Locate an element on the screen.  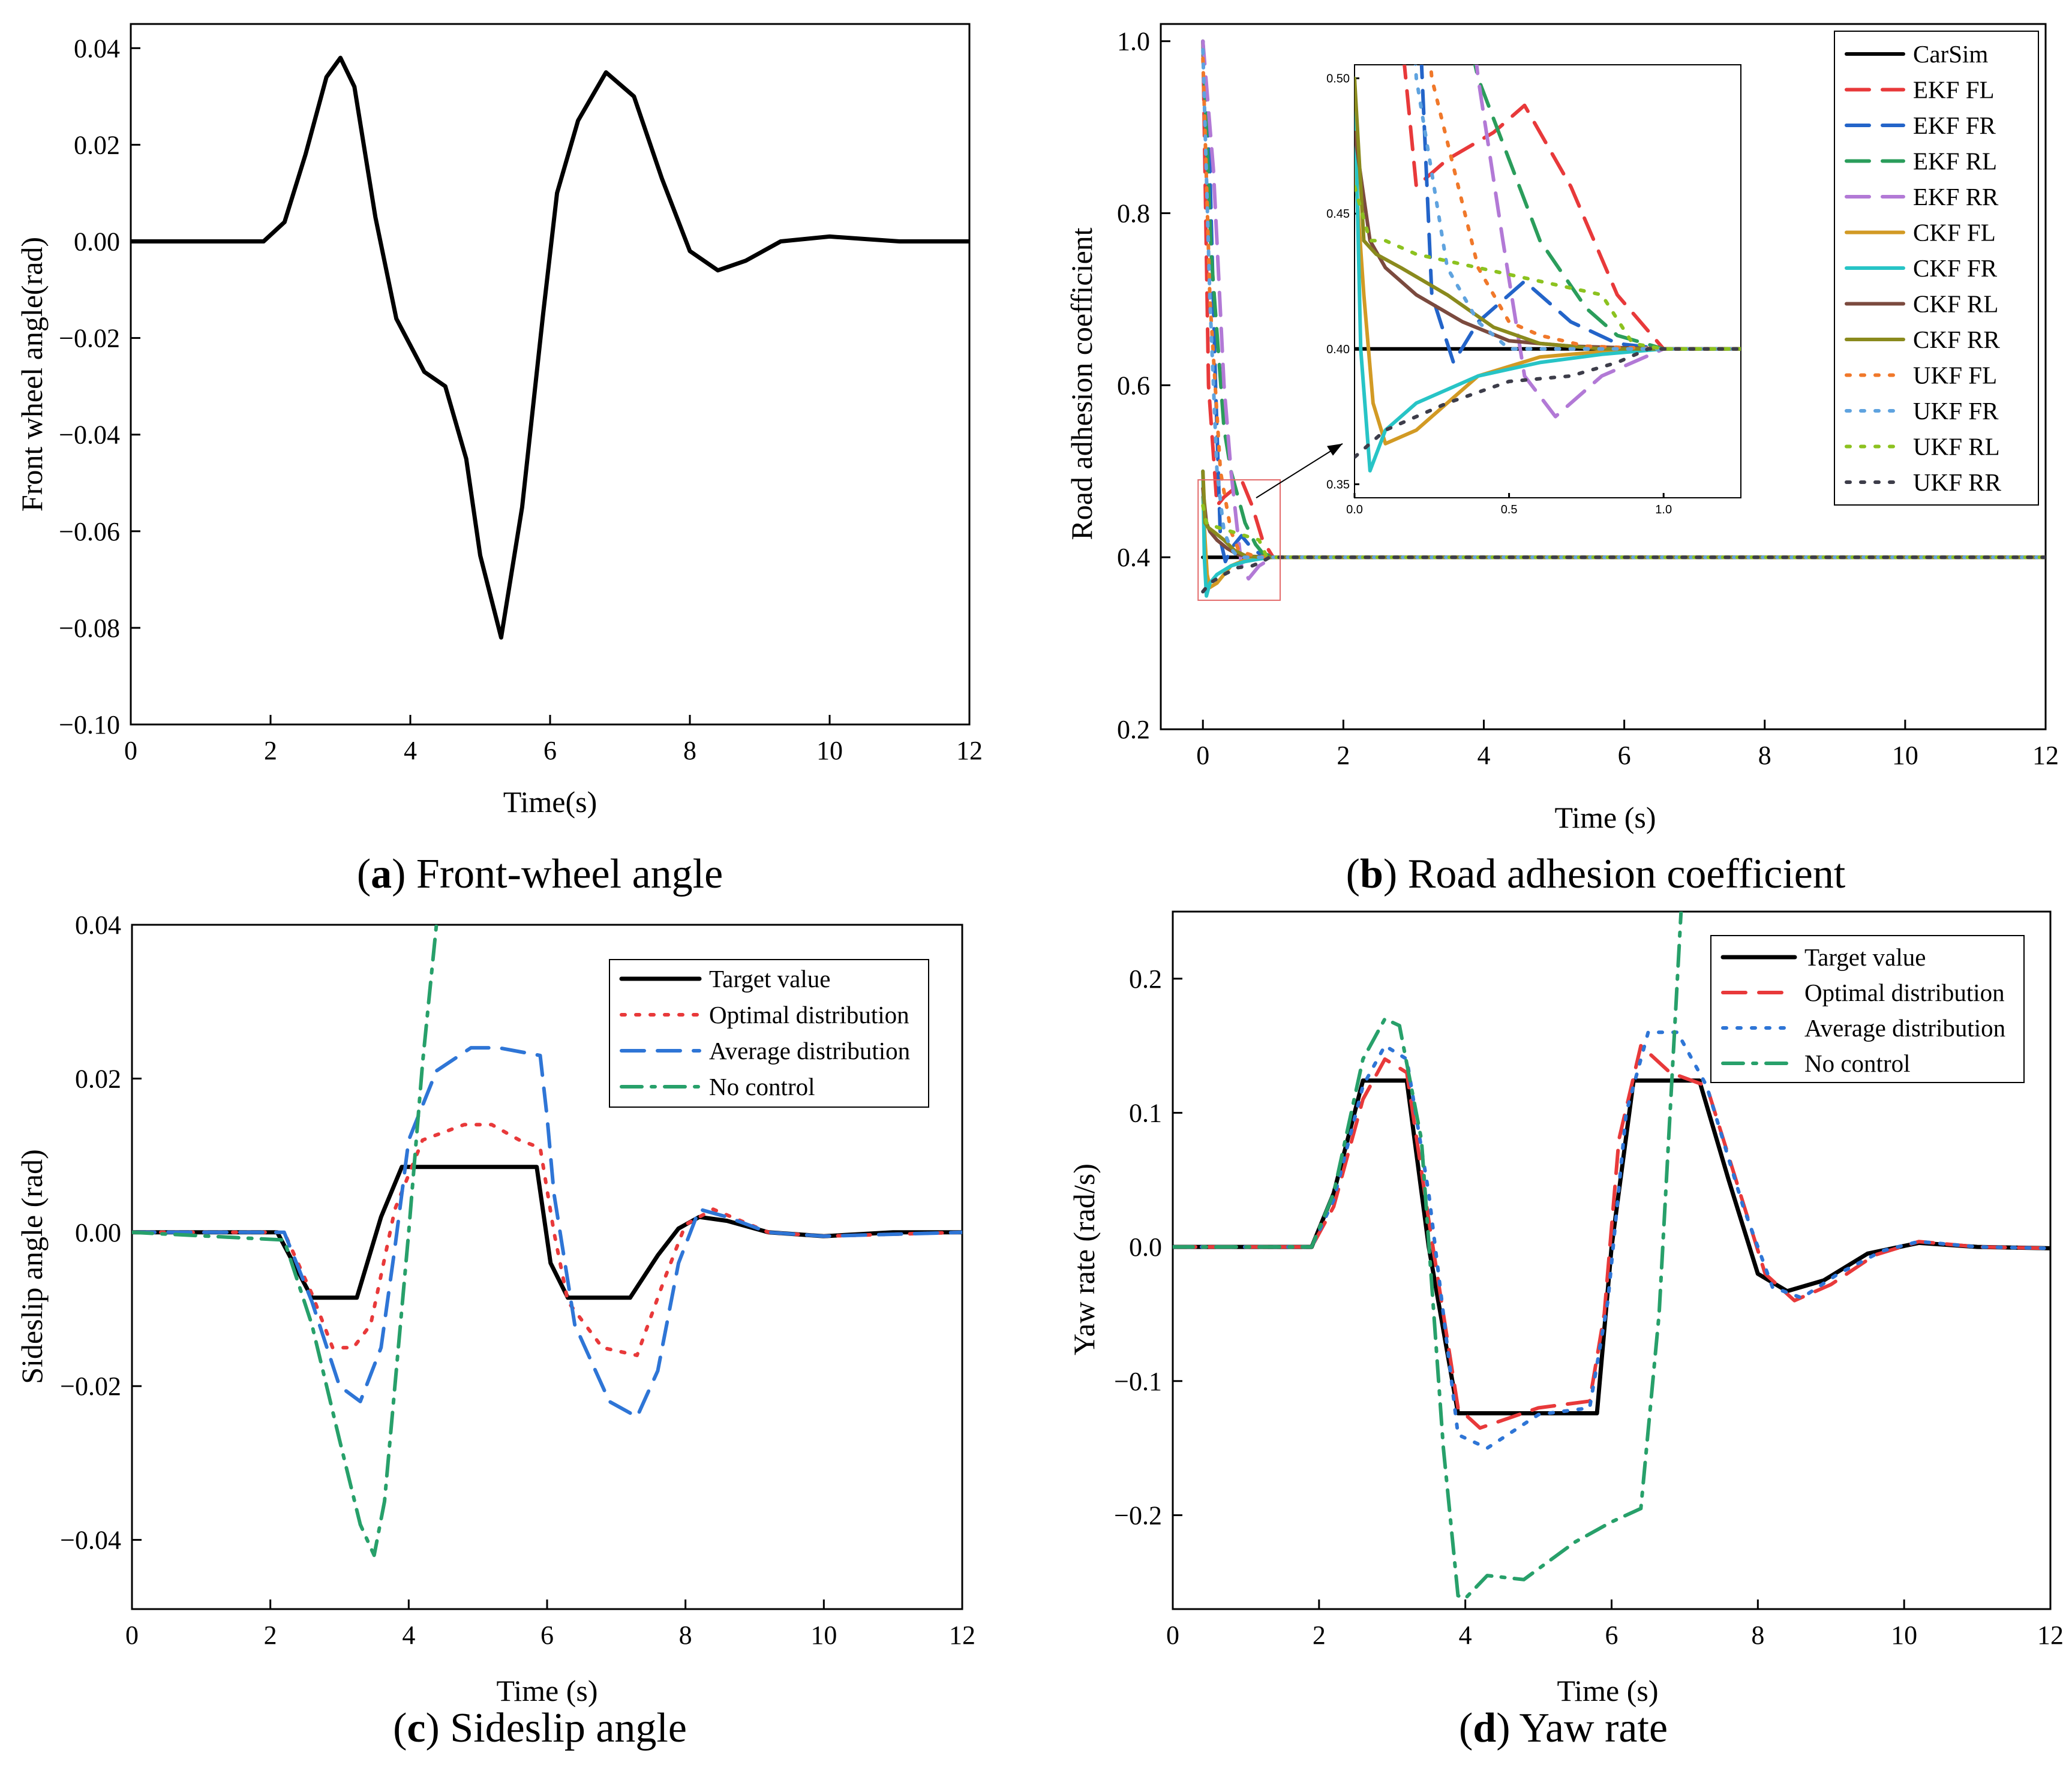
legend-label: UKF FL is located at coordinates (1955, 375).